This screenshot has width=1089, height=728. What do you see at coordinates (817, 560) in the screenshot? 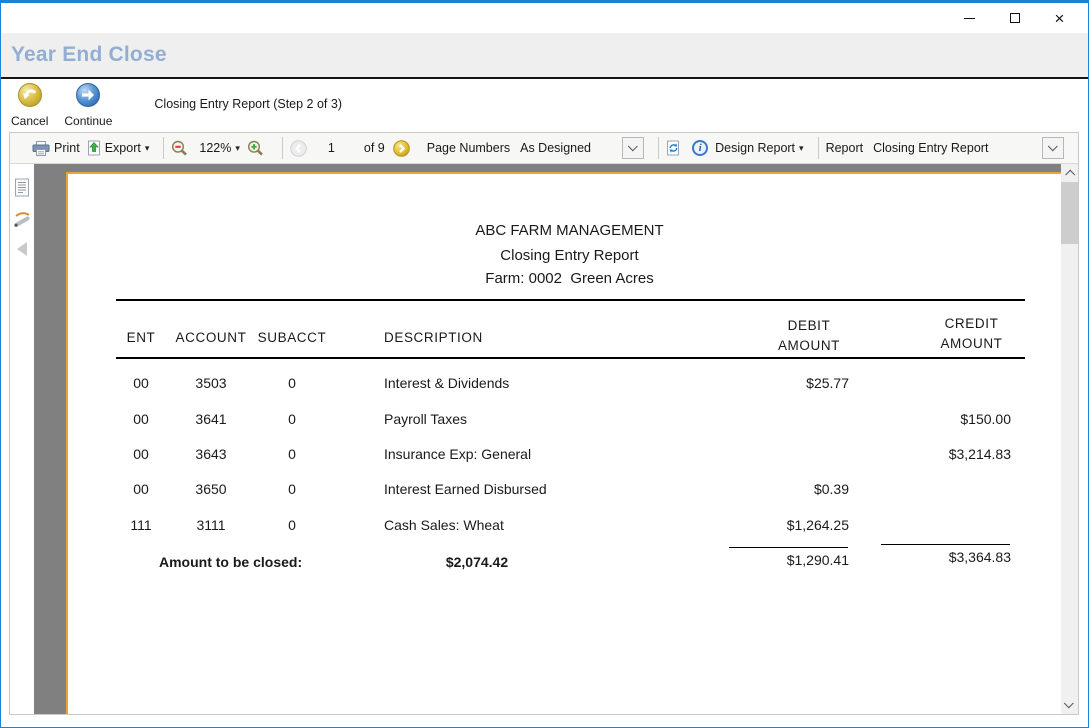
I see `debit-total: $1,290.41` at bounding box center [817, 560].